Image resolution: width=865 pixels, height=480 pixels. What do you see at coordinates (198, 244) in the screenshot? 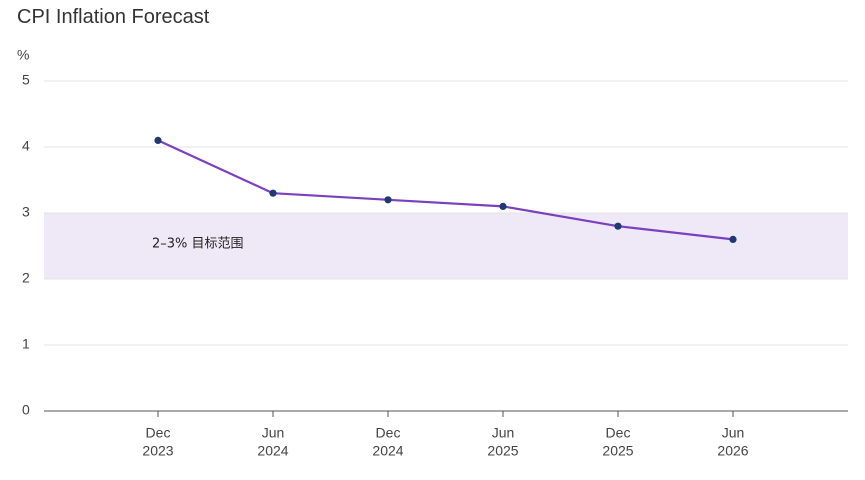
I see `target-band-label: 2–3% 目标范围` at bounding box center [198, 244].